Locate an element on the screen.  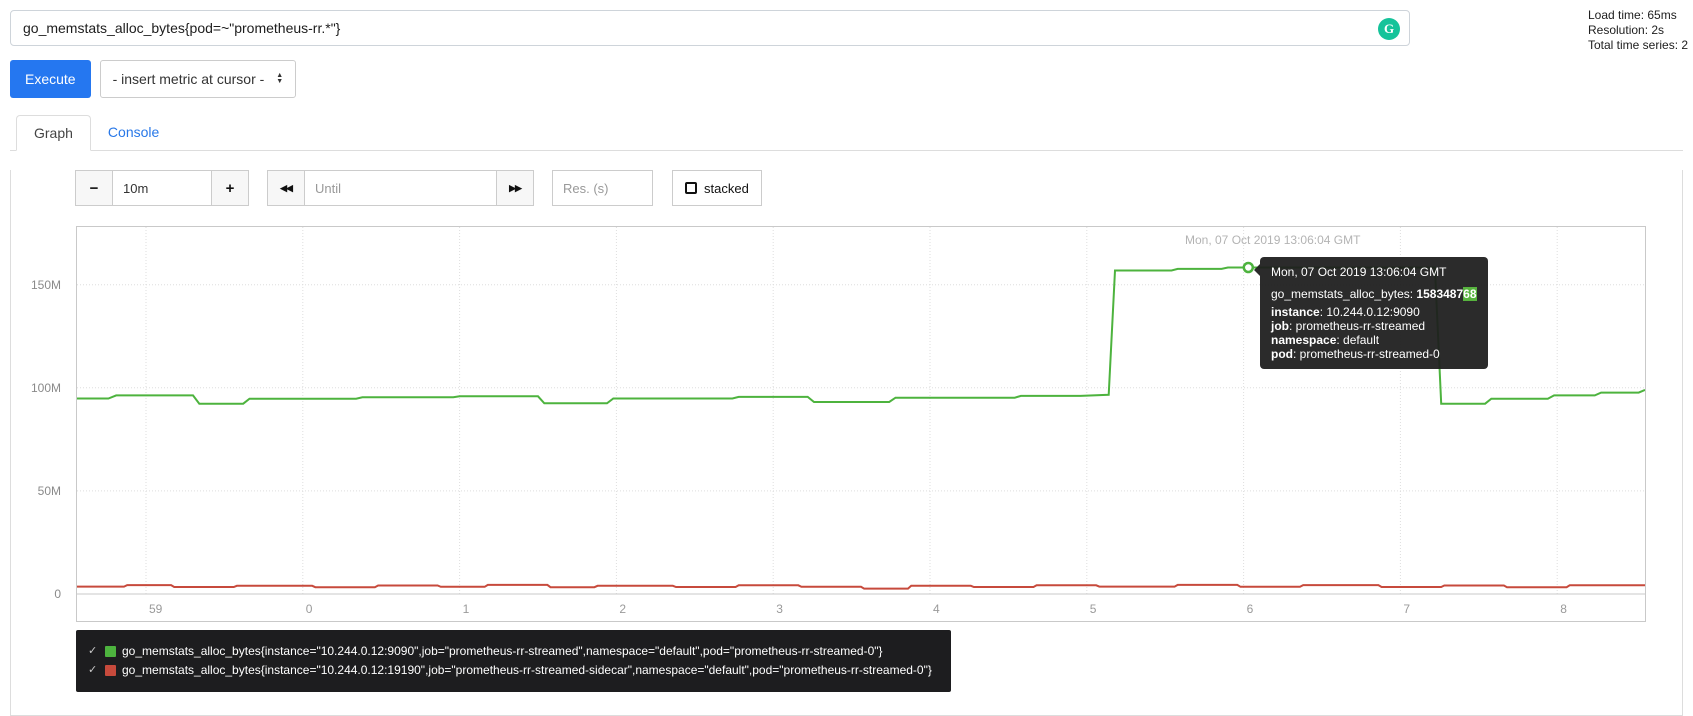
tooltip-label-row: job: prometheus-rr-streamed is located at coordinates (1348, 326).